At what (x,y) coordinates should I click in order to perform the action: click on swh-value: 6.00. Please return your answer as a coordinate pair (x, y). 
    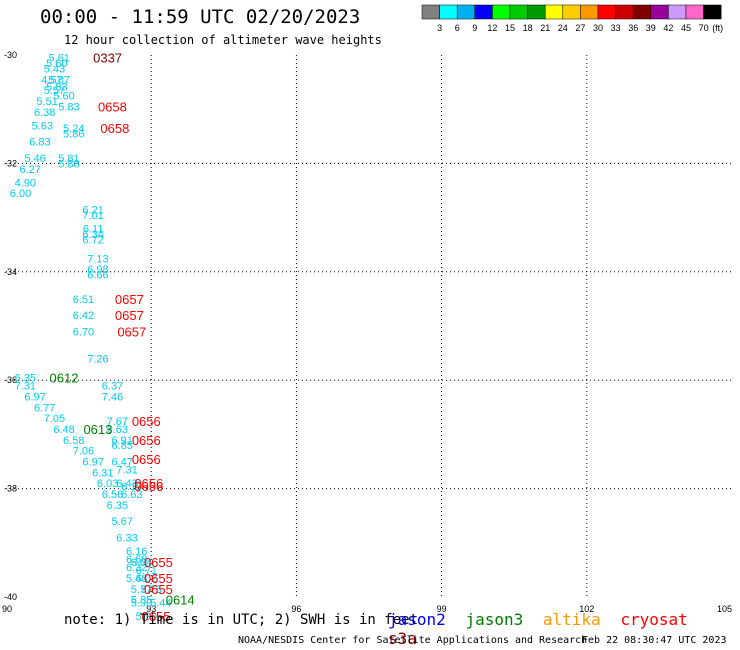
    Looking at the image, I should click on (20, 194).